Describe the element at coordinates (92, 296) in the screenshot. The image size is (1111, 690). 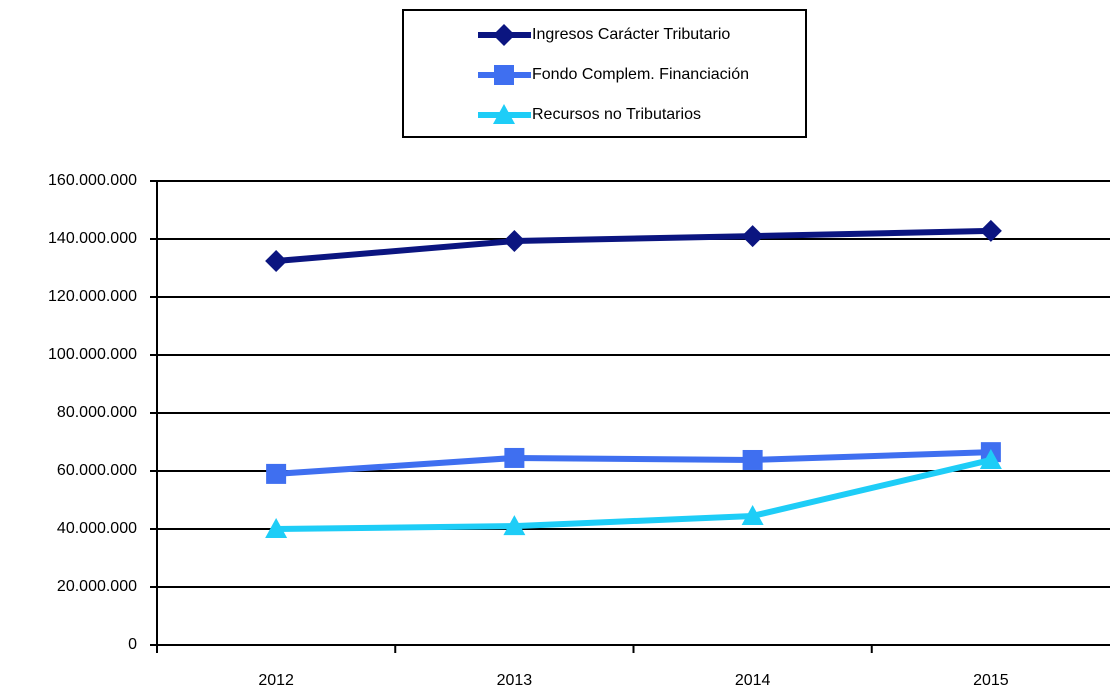
I see `y-tick-label: 120.000.000` at that location.